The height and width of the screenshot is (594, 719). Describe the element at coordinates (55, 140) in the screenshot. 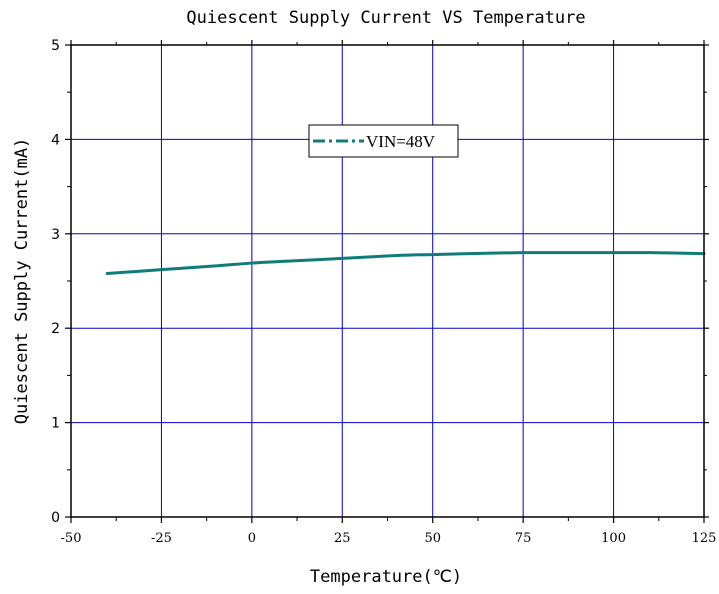

I see `y-tick-label: 4` at that location.